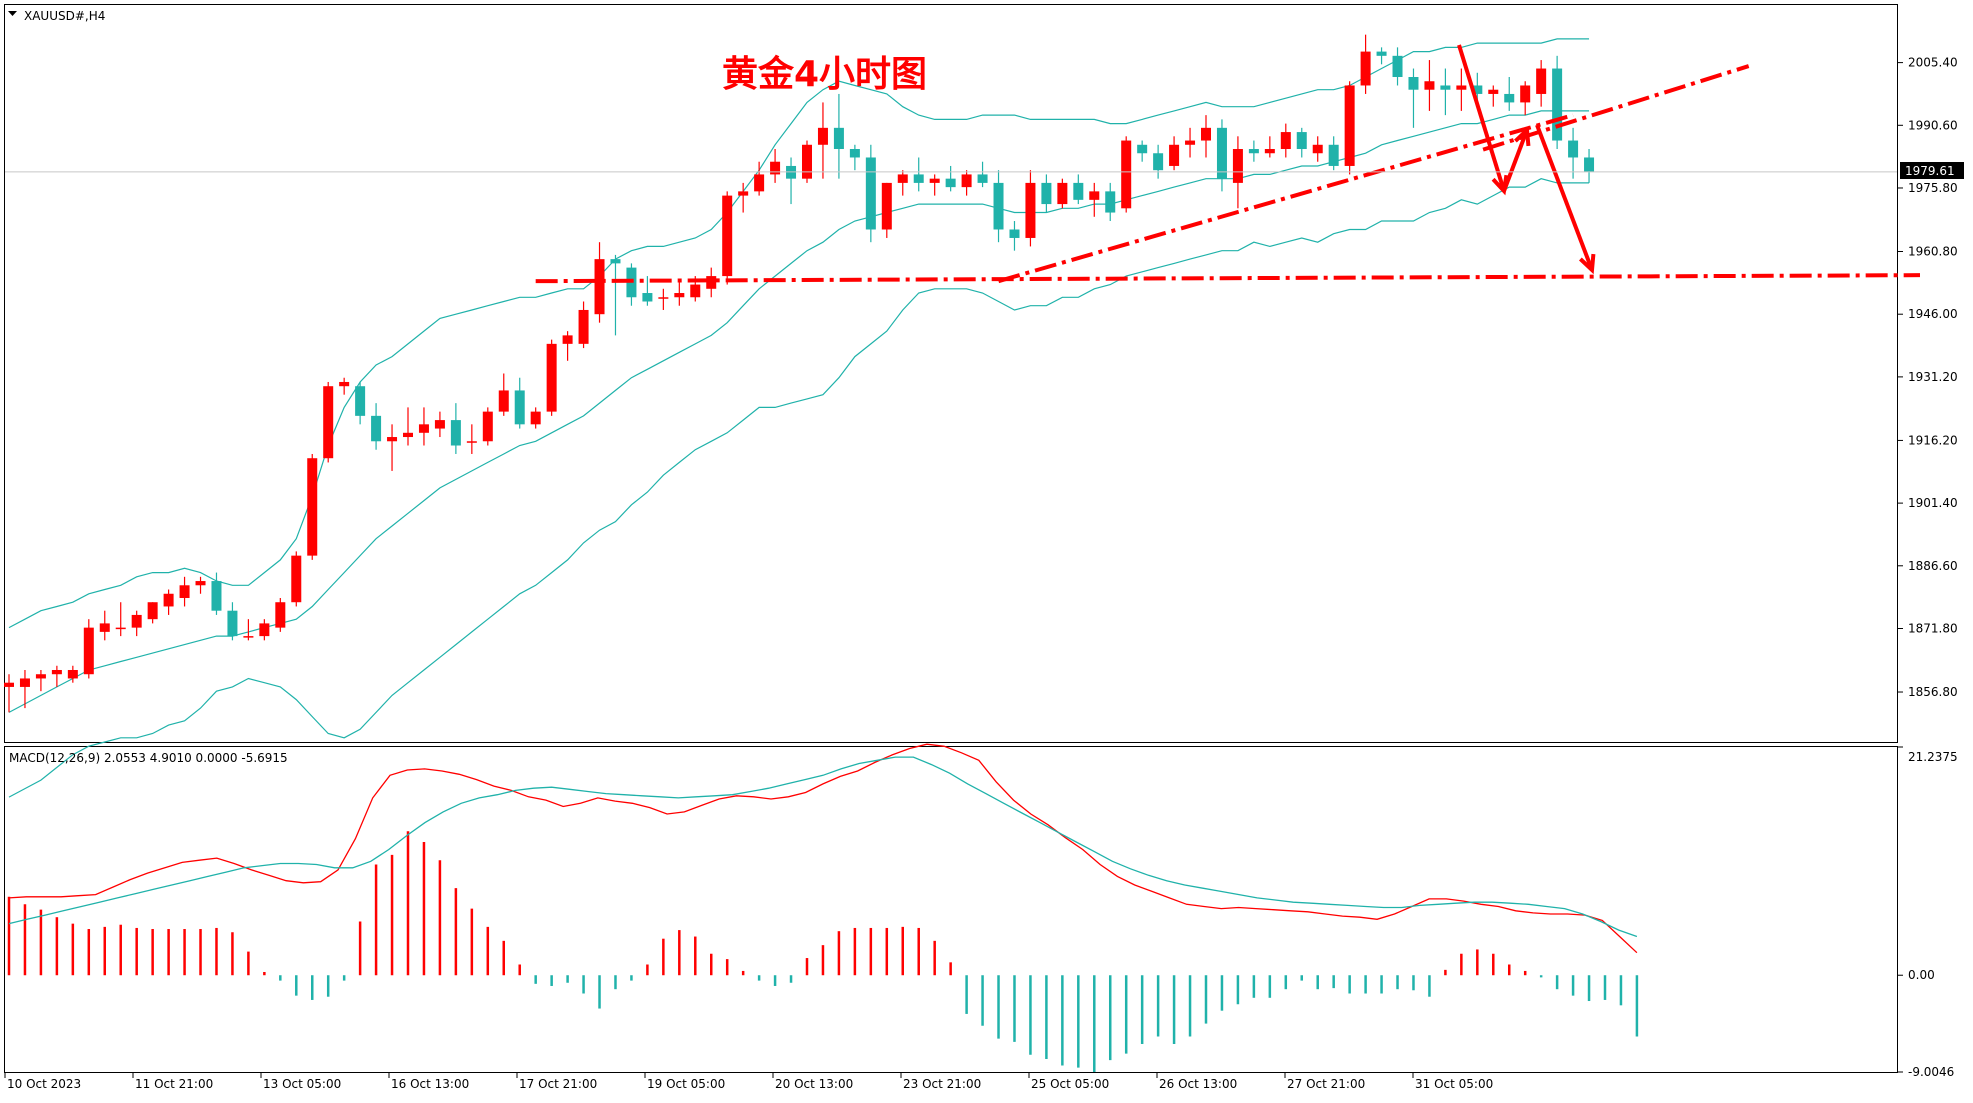 Image resolution: width=1973 pixels, height=1103 pixels. I want to click on time-tick-label: 26 Oct 13:00, so click(1198, 1084).